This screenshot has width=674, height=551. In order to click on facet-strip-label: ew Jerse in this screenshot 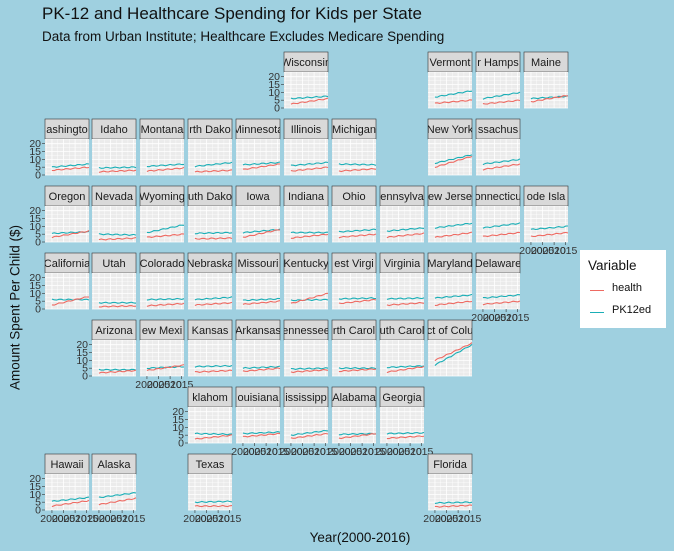, I will do `click(450, 197)`.